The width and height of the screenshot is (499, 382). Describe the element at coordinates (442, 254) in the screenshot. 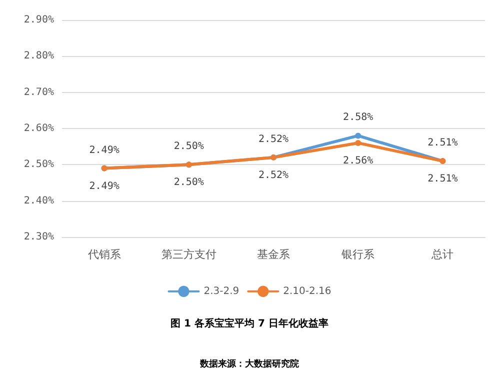

I see `x-tick-label: 总计` at that location.